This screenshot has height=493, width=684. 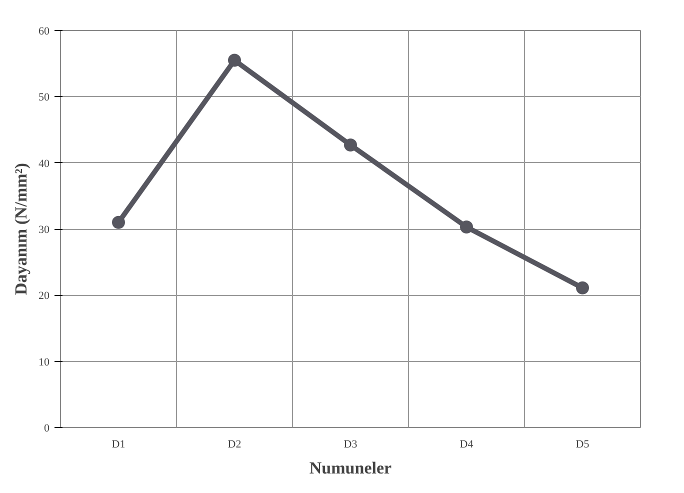 I want to click on x-axis-title: Numuneler, so click(x=350, y=468).